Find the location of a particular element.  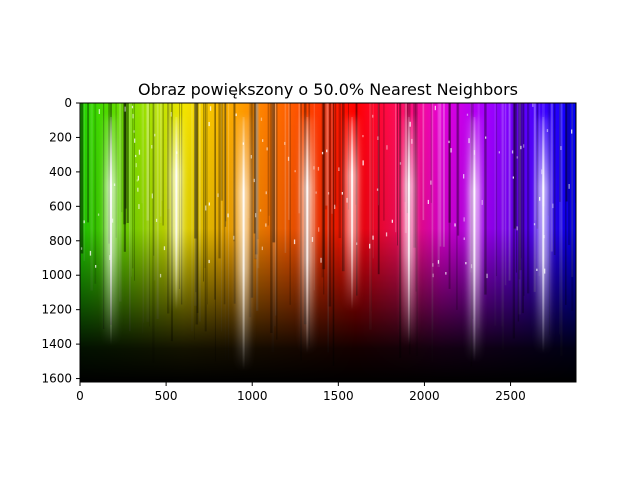

x-tick-label: 2000 is located at coordinates (424, 396).